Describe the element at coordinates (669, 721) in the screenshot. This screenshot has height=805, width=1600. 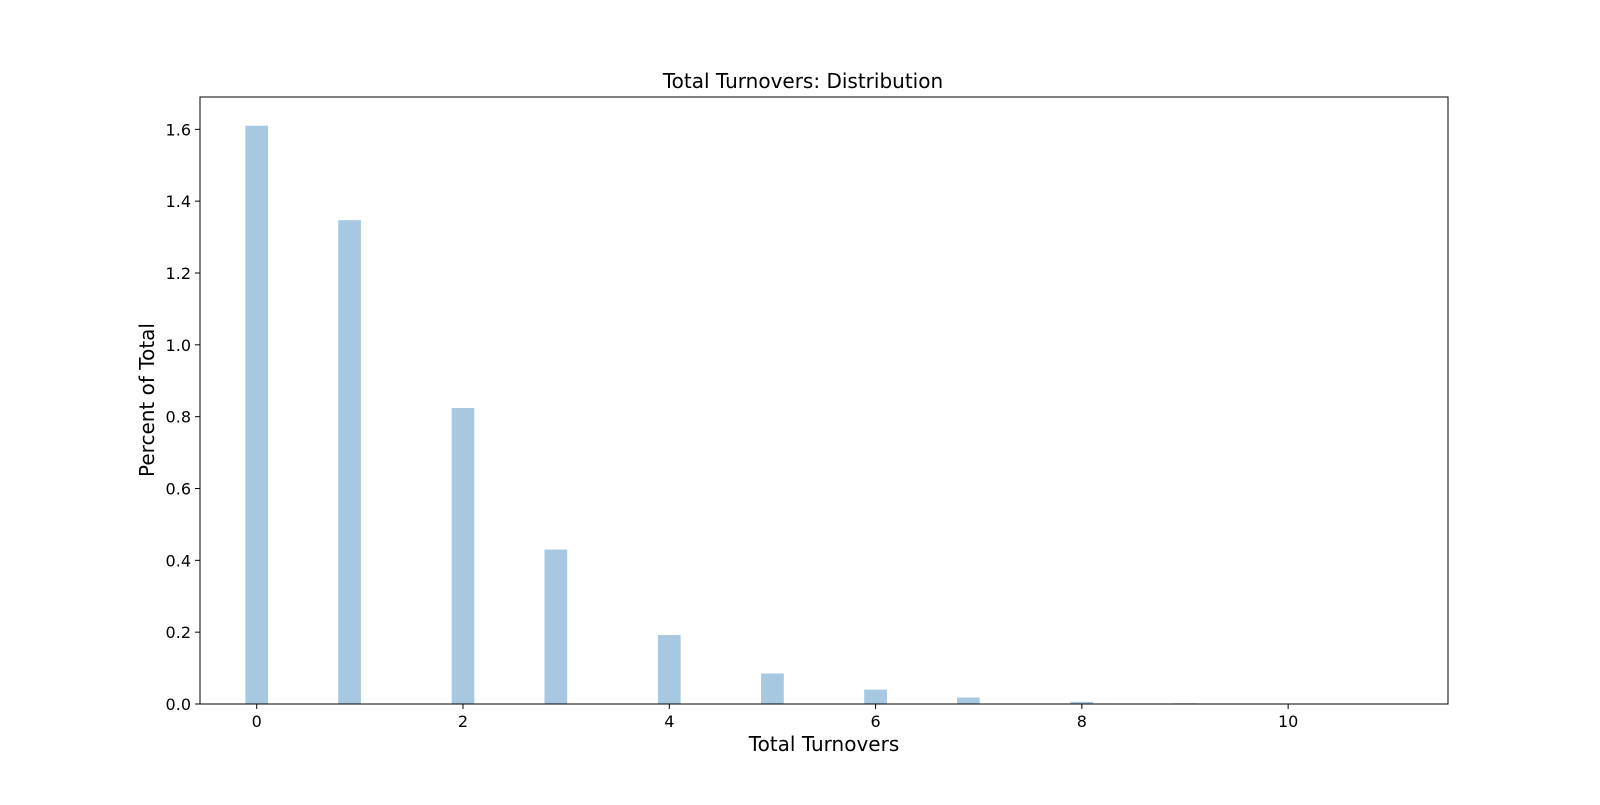
I see `x-tick-label: 4` at that location.